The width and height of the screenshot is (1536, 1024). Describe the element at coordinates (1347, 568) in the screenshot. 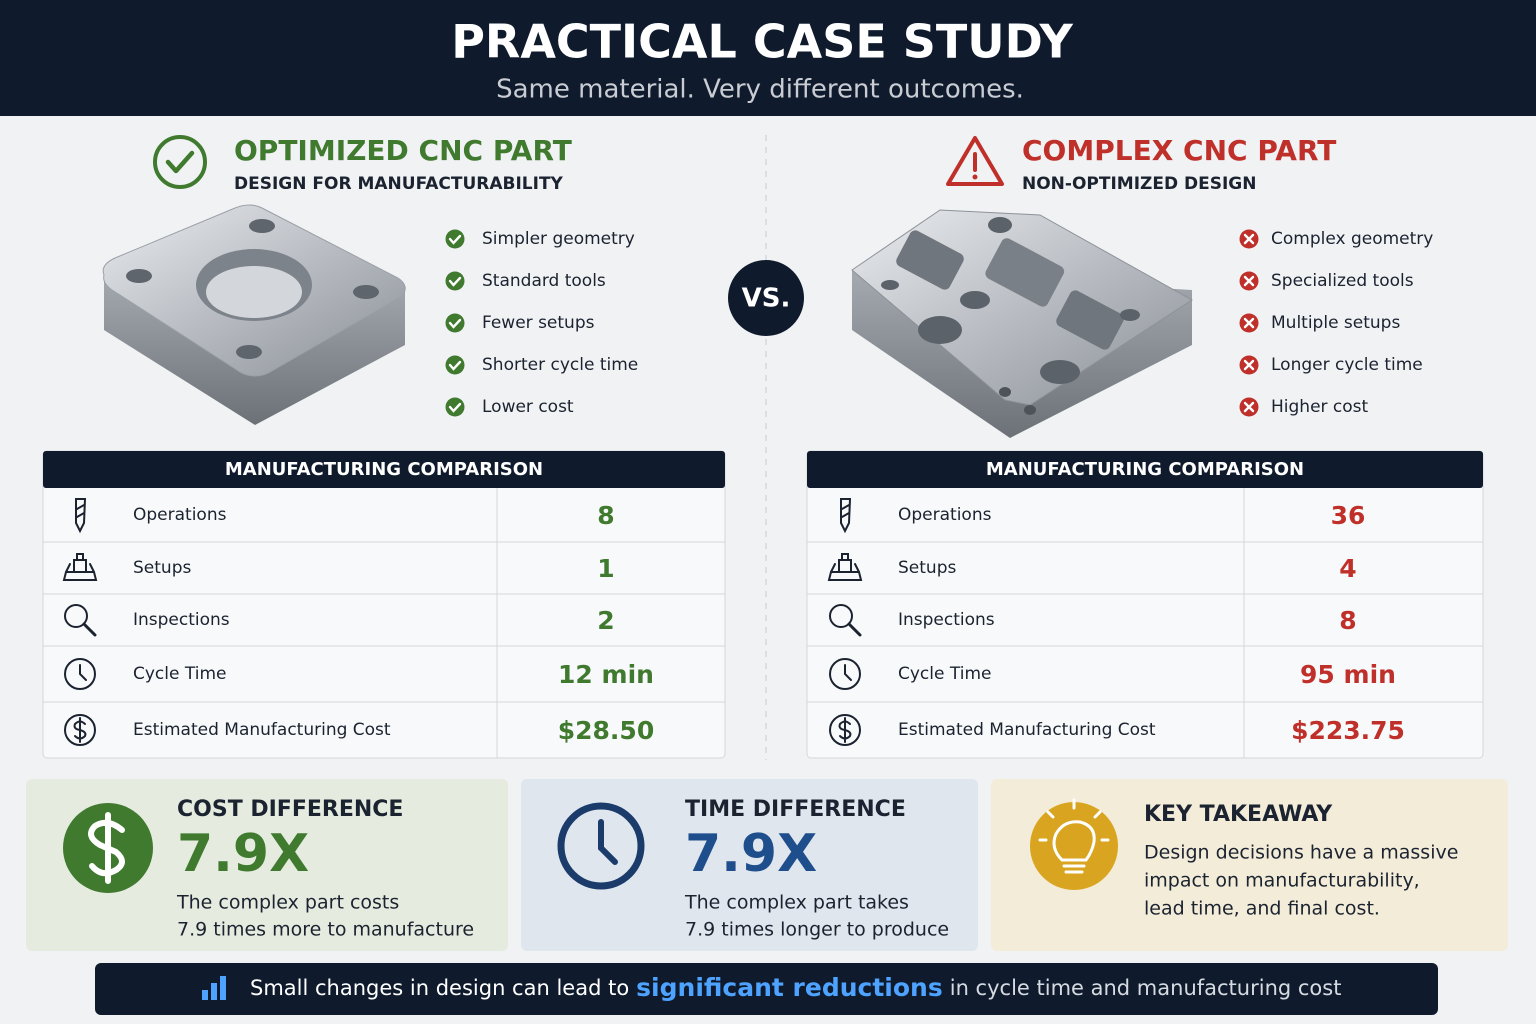

I see `table-value: 4` at that location.